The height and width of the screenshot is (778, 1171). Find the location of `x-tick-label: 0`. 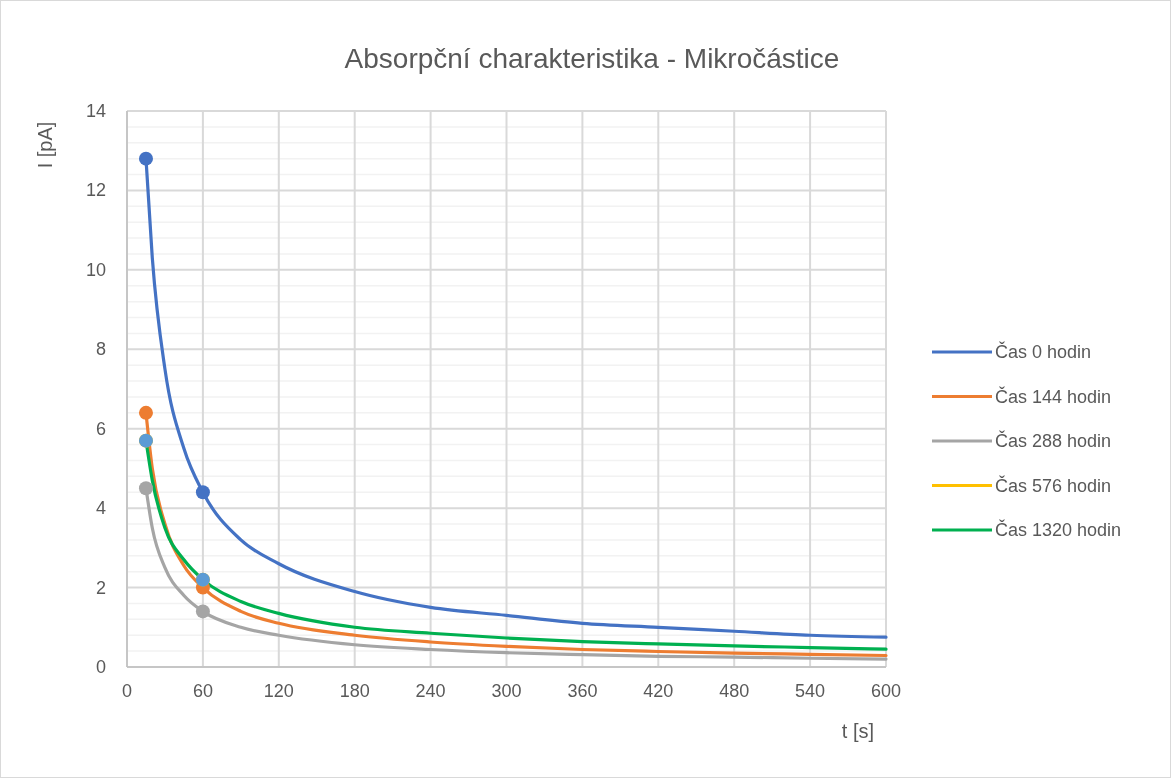

x-tick-label: 0 is located at coordinates (127, 691).